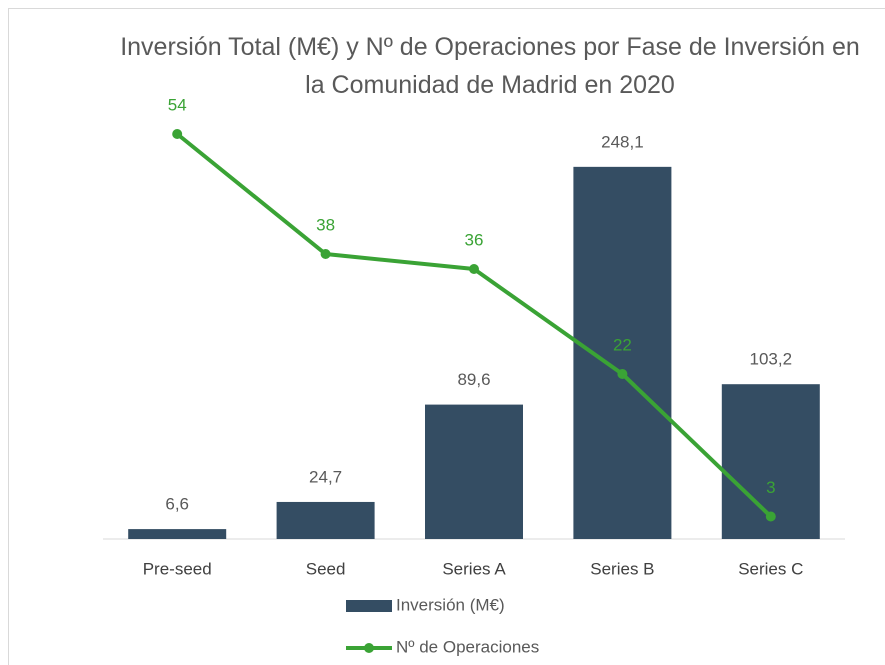 This screenshot has height=665, width=885. Describe the element at coordinates (771, 359) in the screenshot. I see `data-label: 103,2` at that location.